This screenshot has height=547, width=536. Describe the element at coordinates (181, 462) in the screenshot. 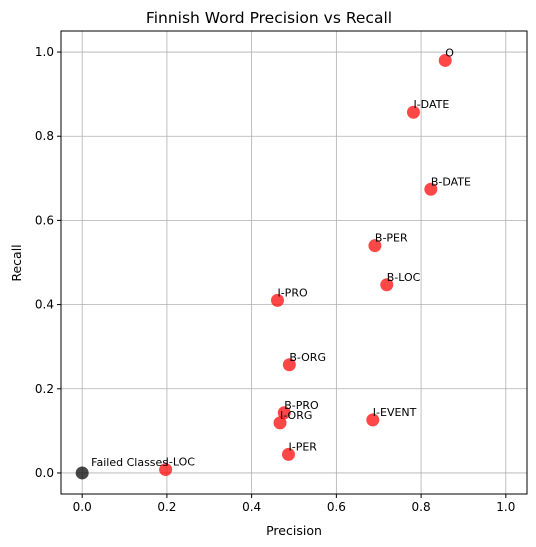

I see `point-label: I-LOC` at that location.